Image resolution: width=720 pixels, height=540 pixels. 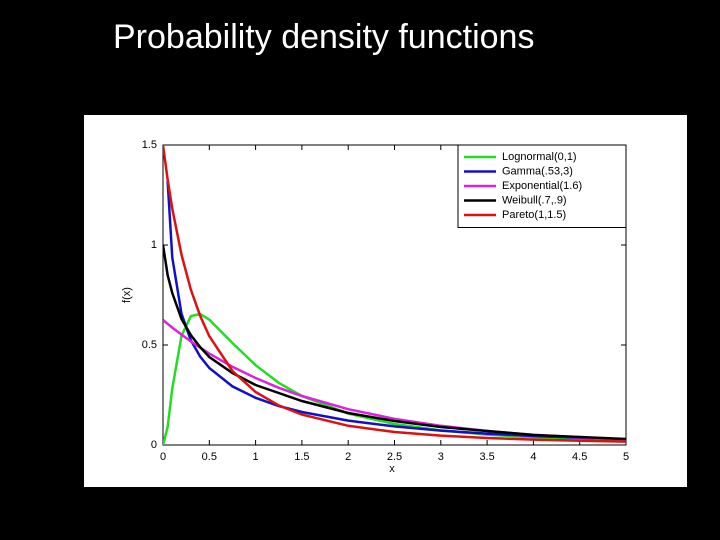 I want to click on x-tick-label: 5, so click(x=626, y=457).